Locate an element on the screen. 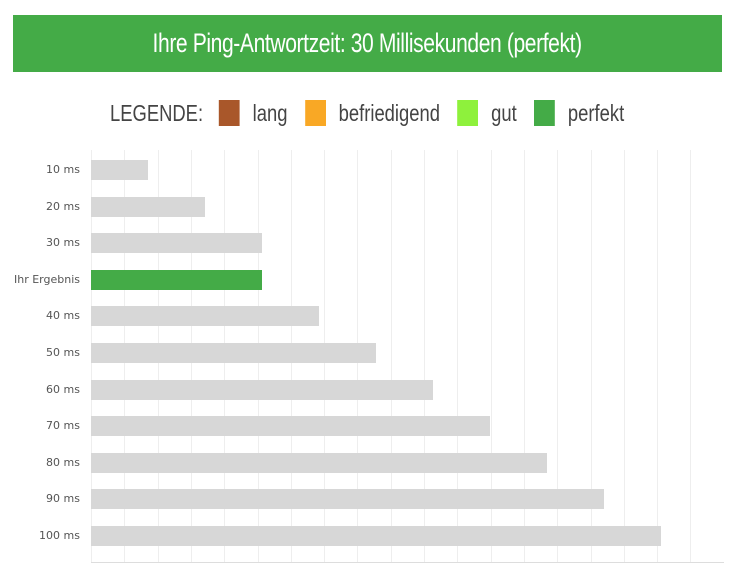  bar-row: 100 ms is located at coordinates (362, 536).